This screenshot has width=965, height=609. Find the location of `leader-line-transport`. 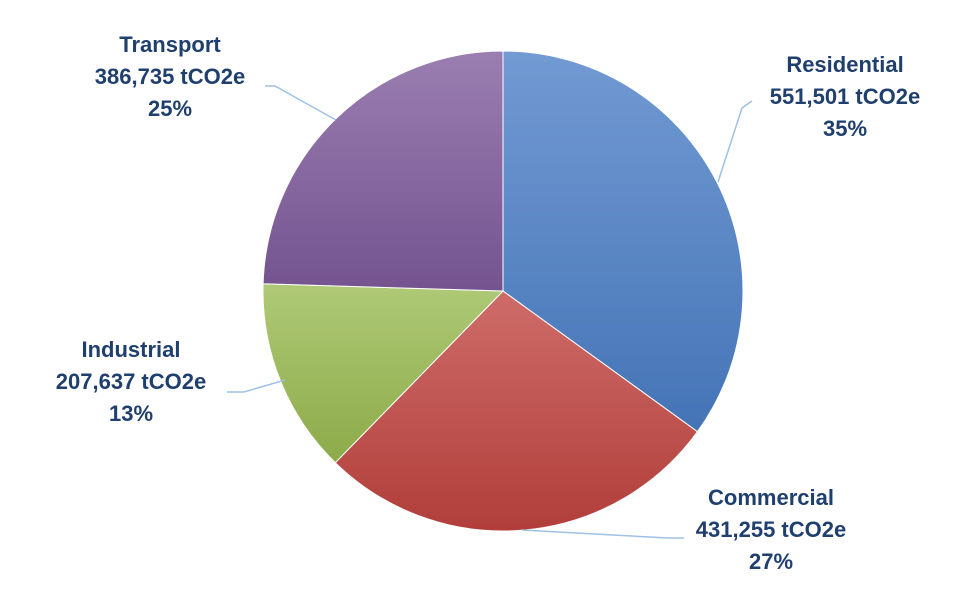

leader-line-transport is located at coordinates (301, 103).